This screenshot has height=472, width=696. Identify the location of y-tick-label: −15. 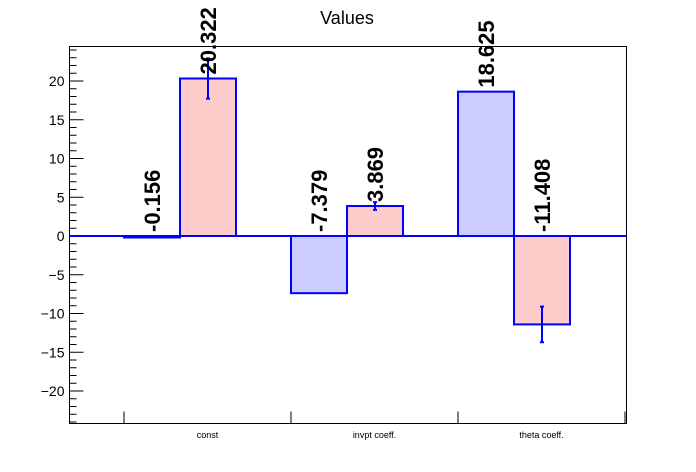
(53, 352).